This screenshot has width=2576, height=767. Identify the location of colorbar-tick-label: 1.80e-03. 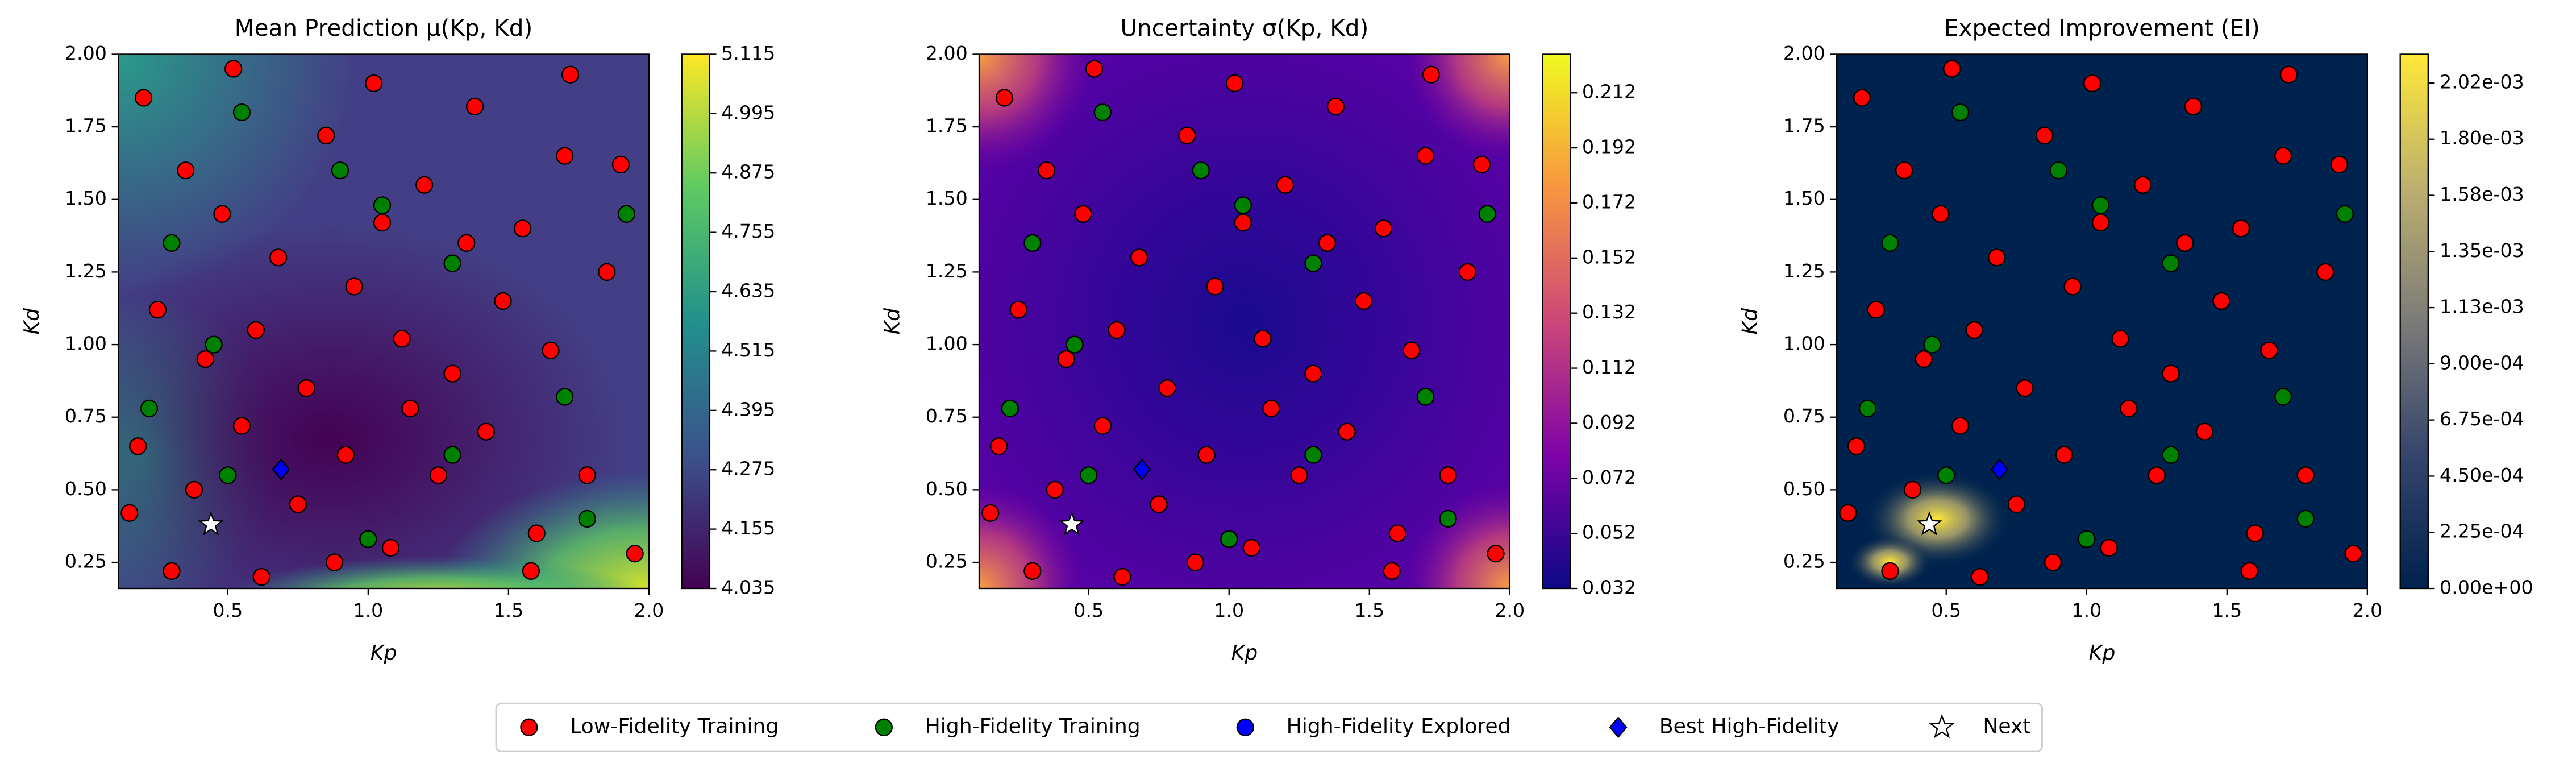
(2482, 138).